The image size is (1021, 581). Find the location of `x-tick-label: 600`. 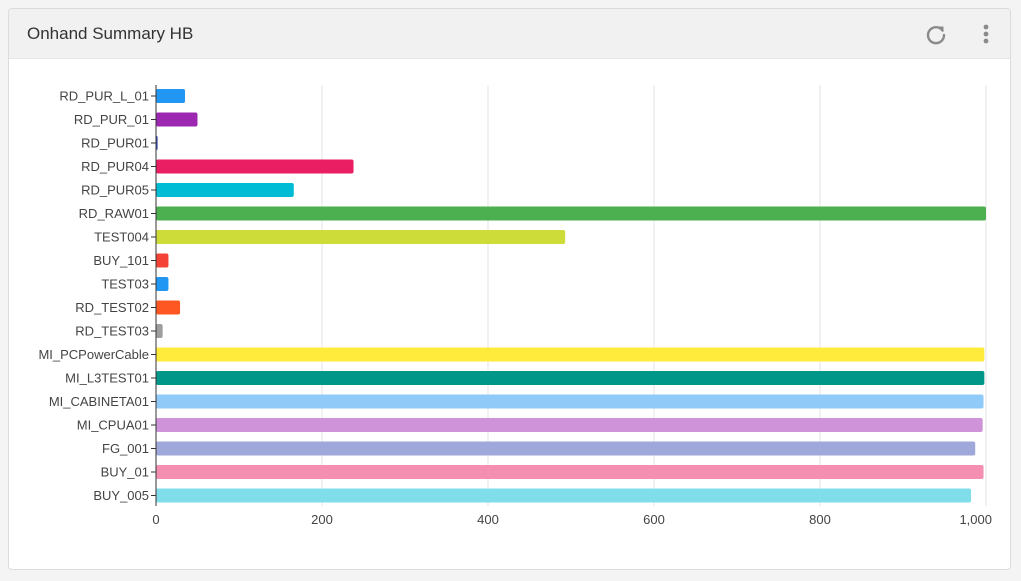

x-tick-label: 600 is located at coordinates (654, 519).